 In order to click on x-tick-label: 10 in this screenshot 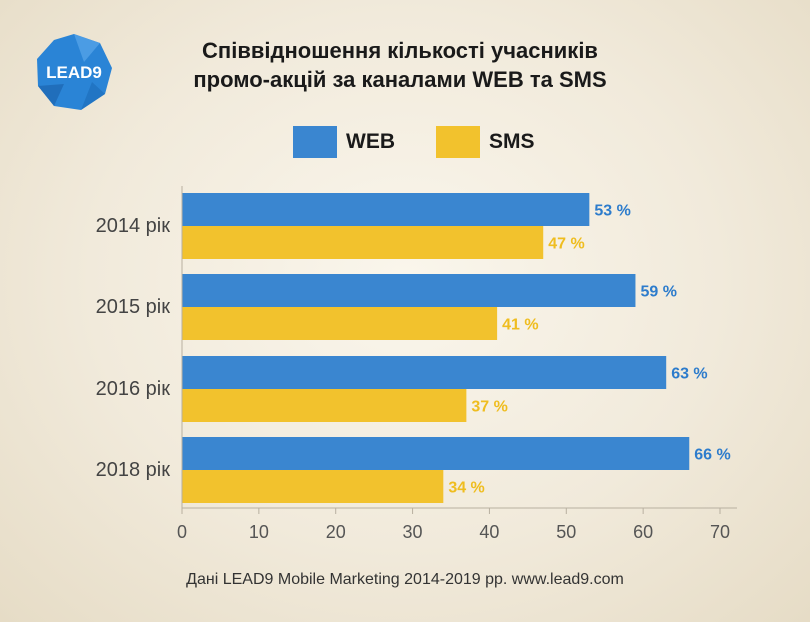, I will do `click(259, 532)`.